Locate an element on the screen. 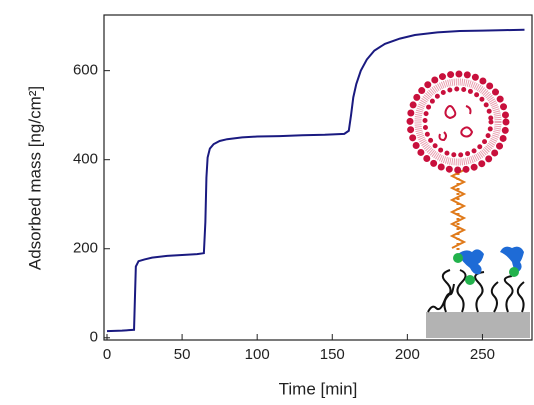  liposome-outer is located at coordinates (458, 122).